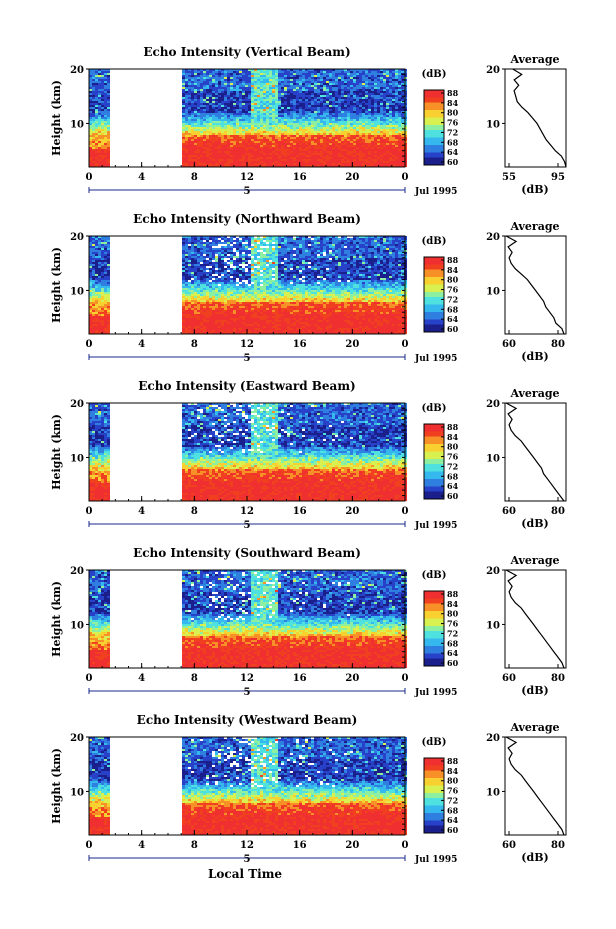 Image resolution: width=616 pixels, height=929 pixels. Describe the element at coordinates (453, 93) in the screenshot. I see `colorbar-tick-label: 88` at that location.